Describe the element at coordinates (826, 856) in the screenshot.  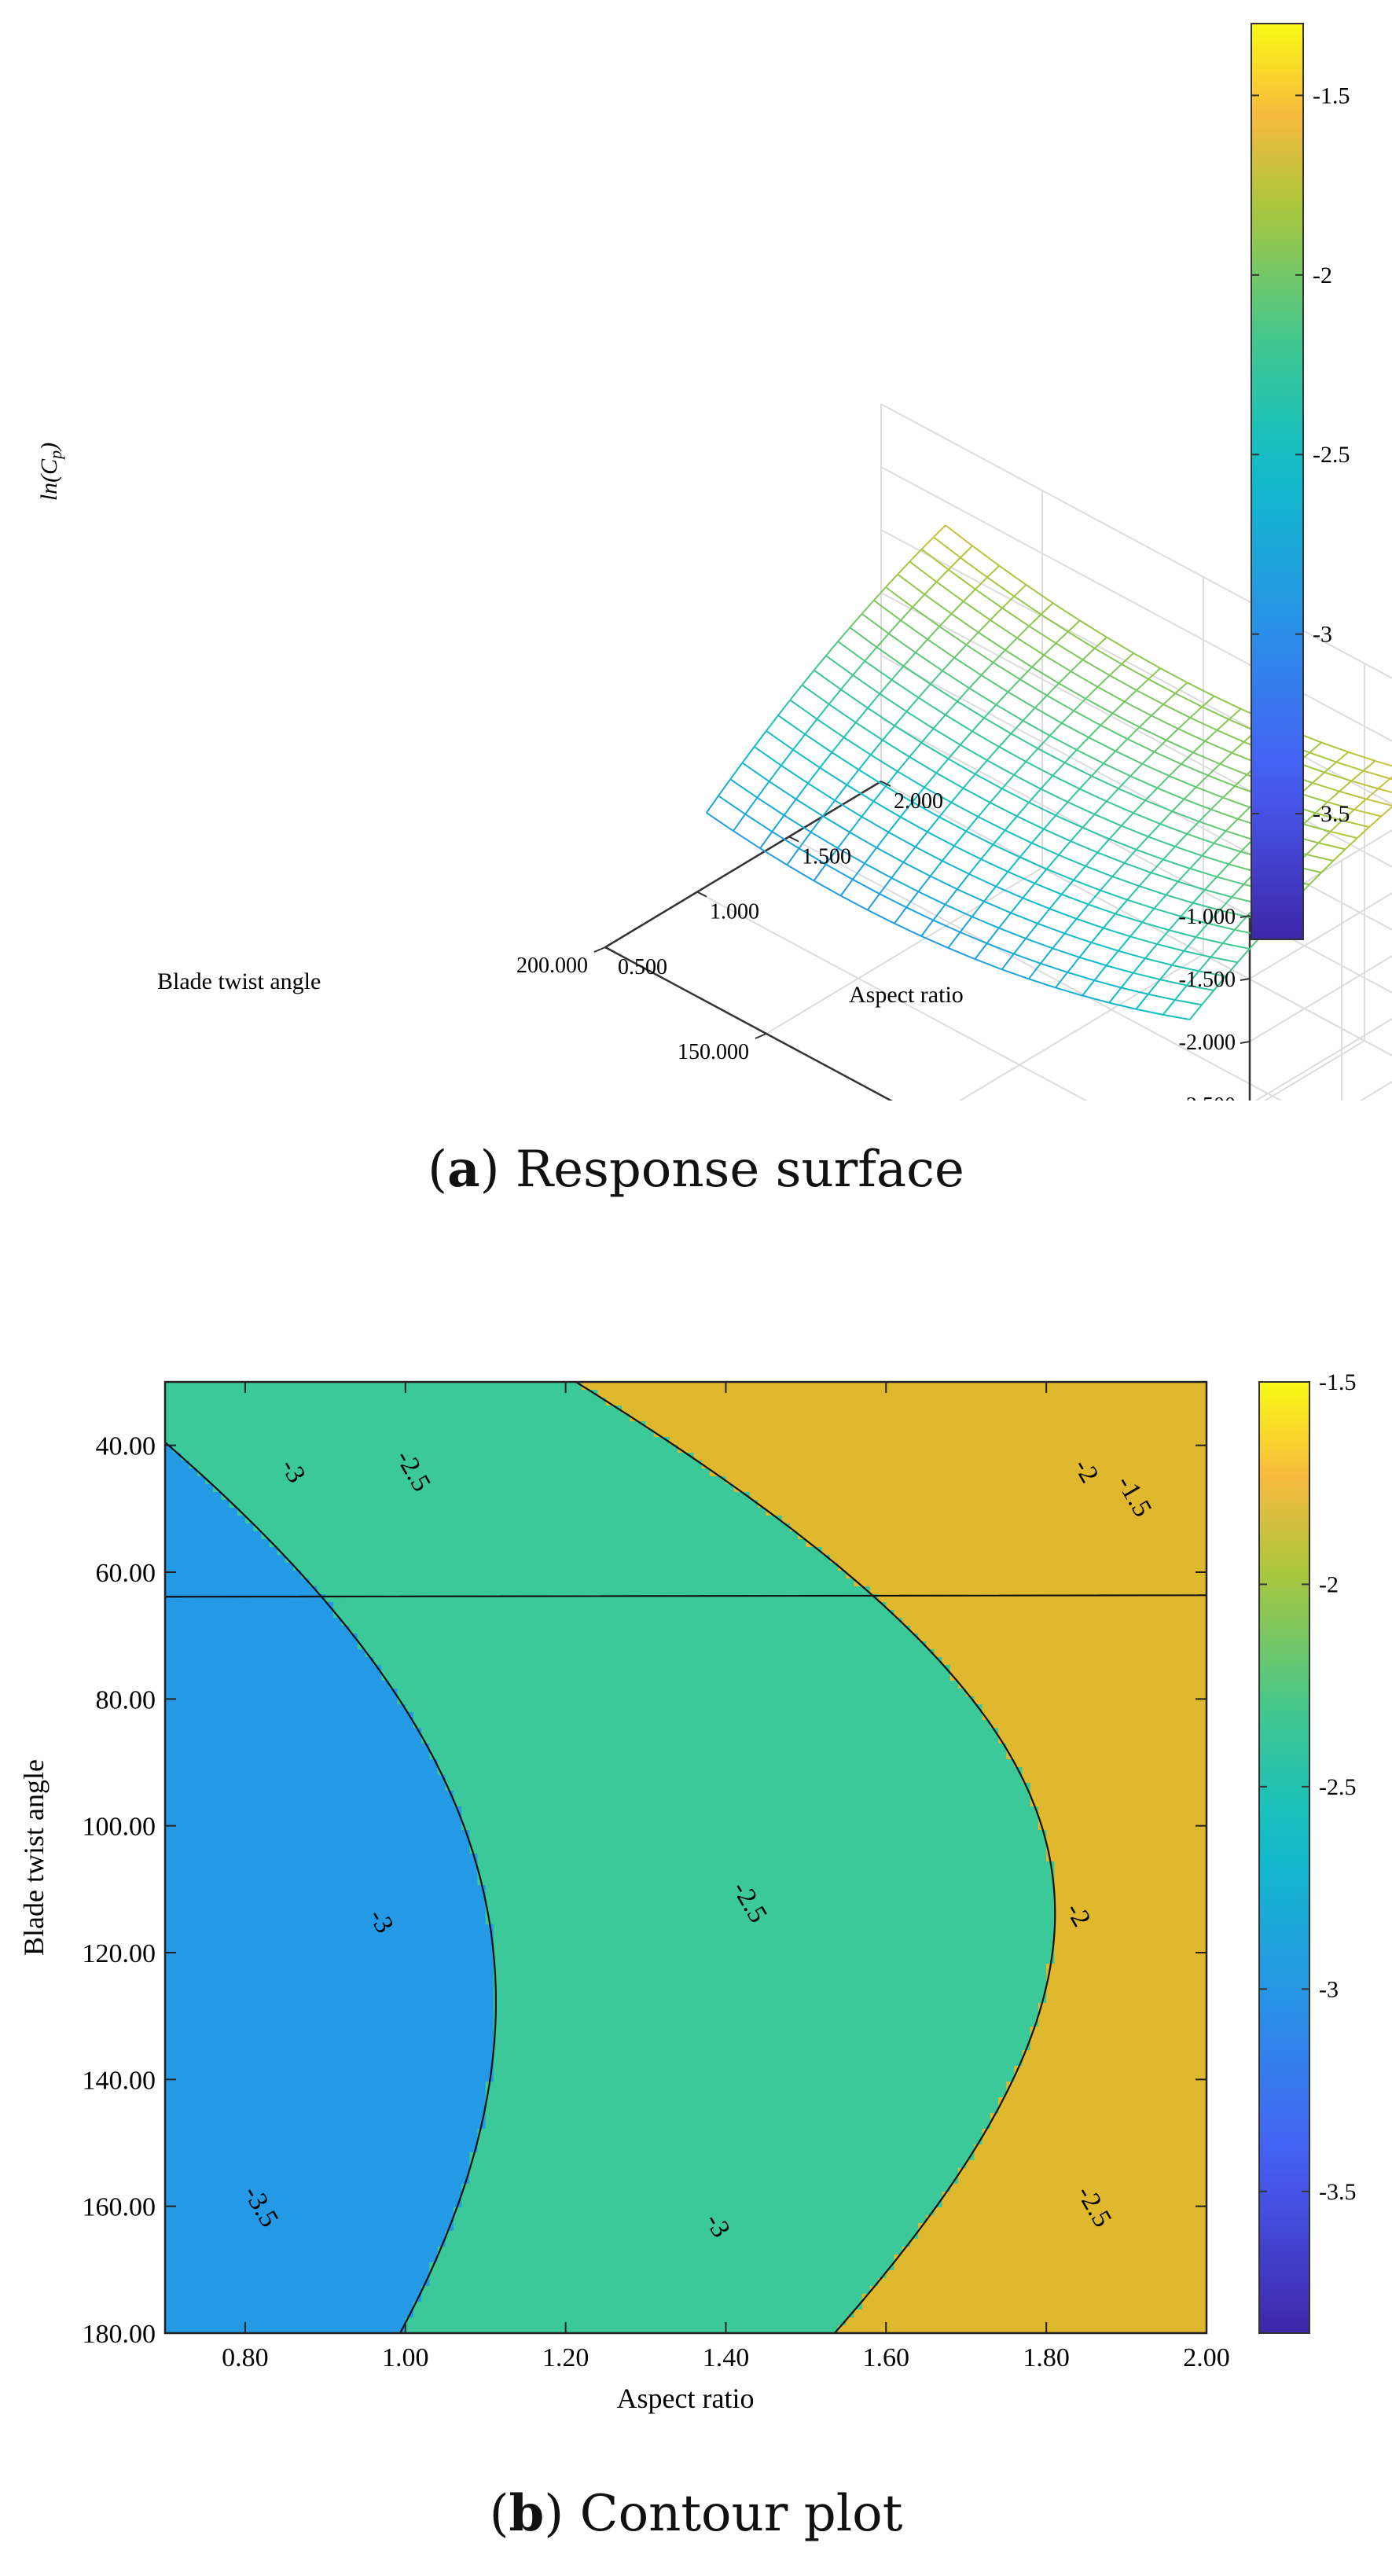
I see `x-tick-label: 1.500` at that location.